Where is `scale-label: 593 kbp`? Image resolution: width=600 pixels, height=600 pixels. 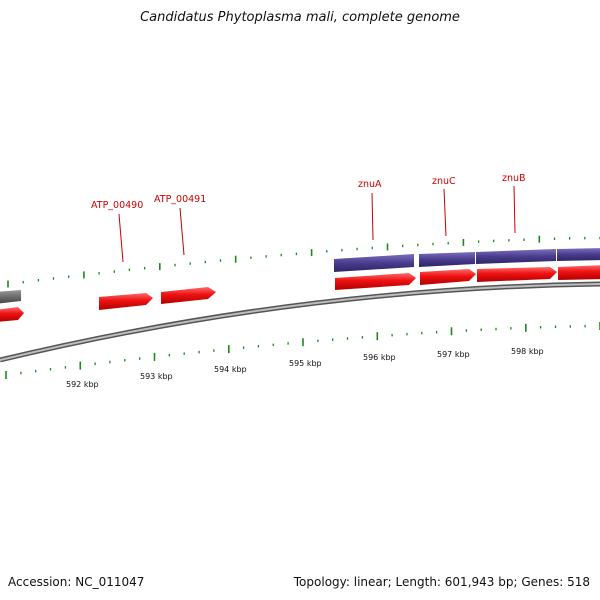 scale-label: 593 kbp is located at coordinates (156, 376).